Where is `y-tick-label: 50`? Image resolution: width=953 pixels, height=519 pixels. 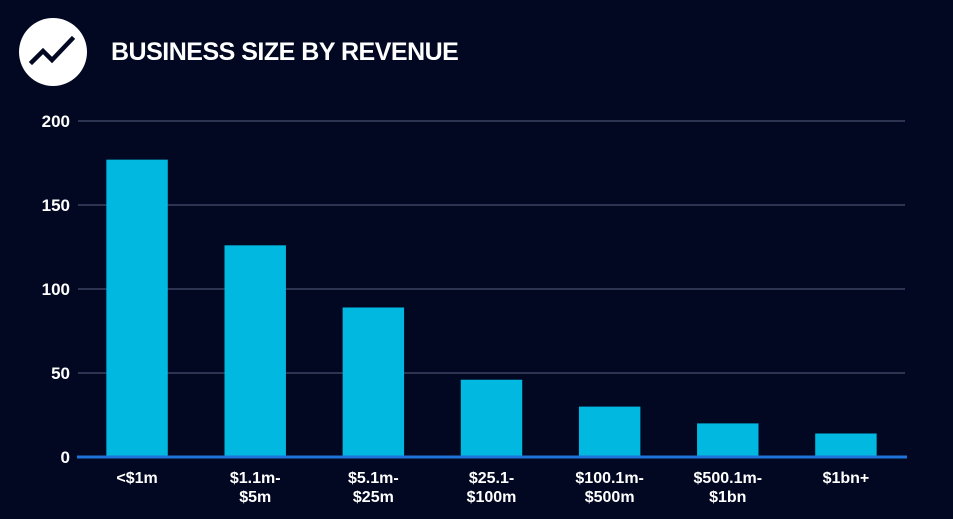
y-tick-label: 50 is located at coordinates (60, 373).